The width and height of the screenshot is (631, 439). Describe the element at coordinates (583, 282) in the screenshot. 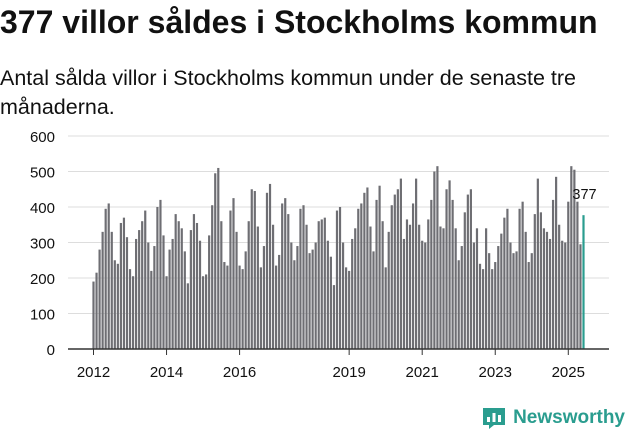

I see `highlight-bar` at that location.